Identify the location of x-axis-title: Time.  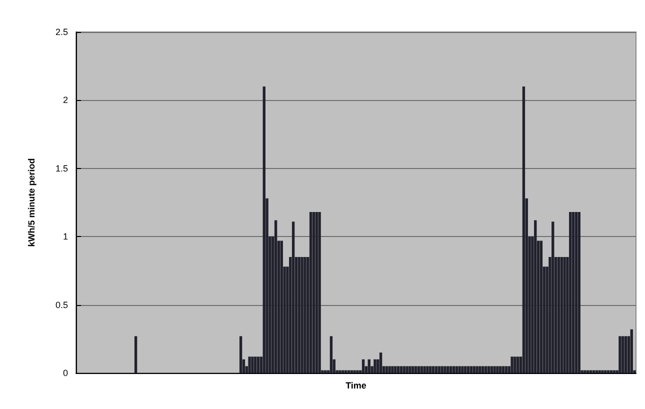
(356, 385).